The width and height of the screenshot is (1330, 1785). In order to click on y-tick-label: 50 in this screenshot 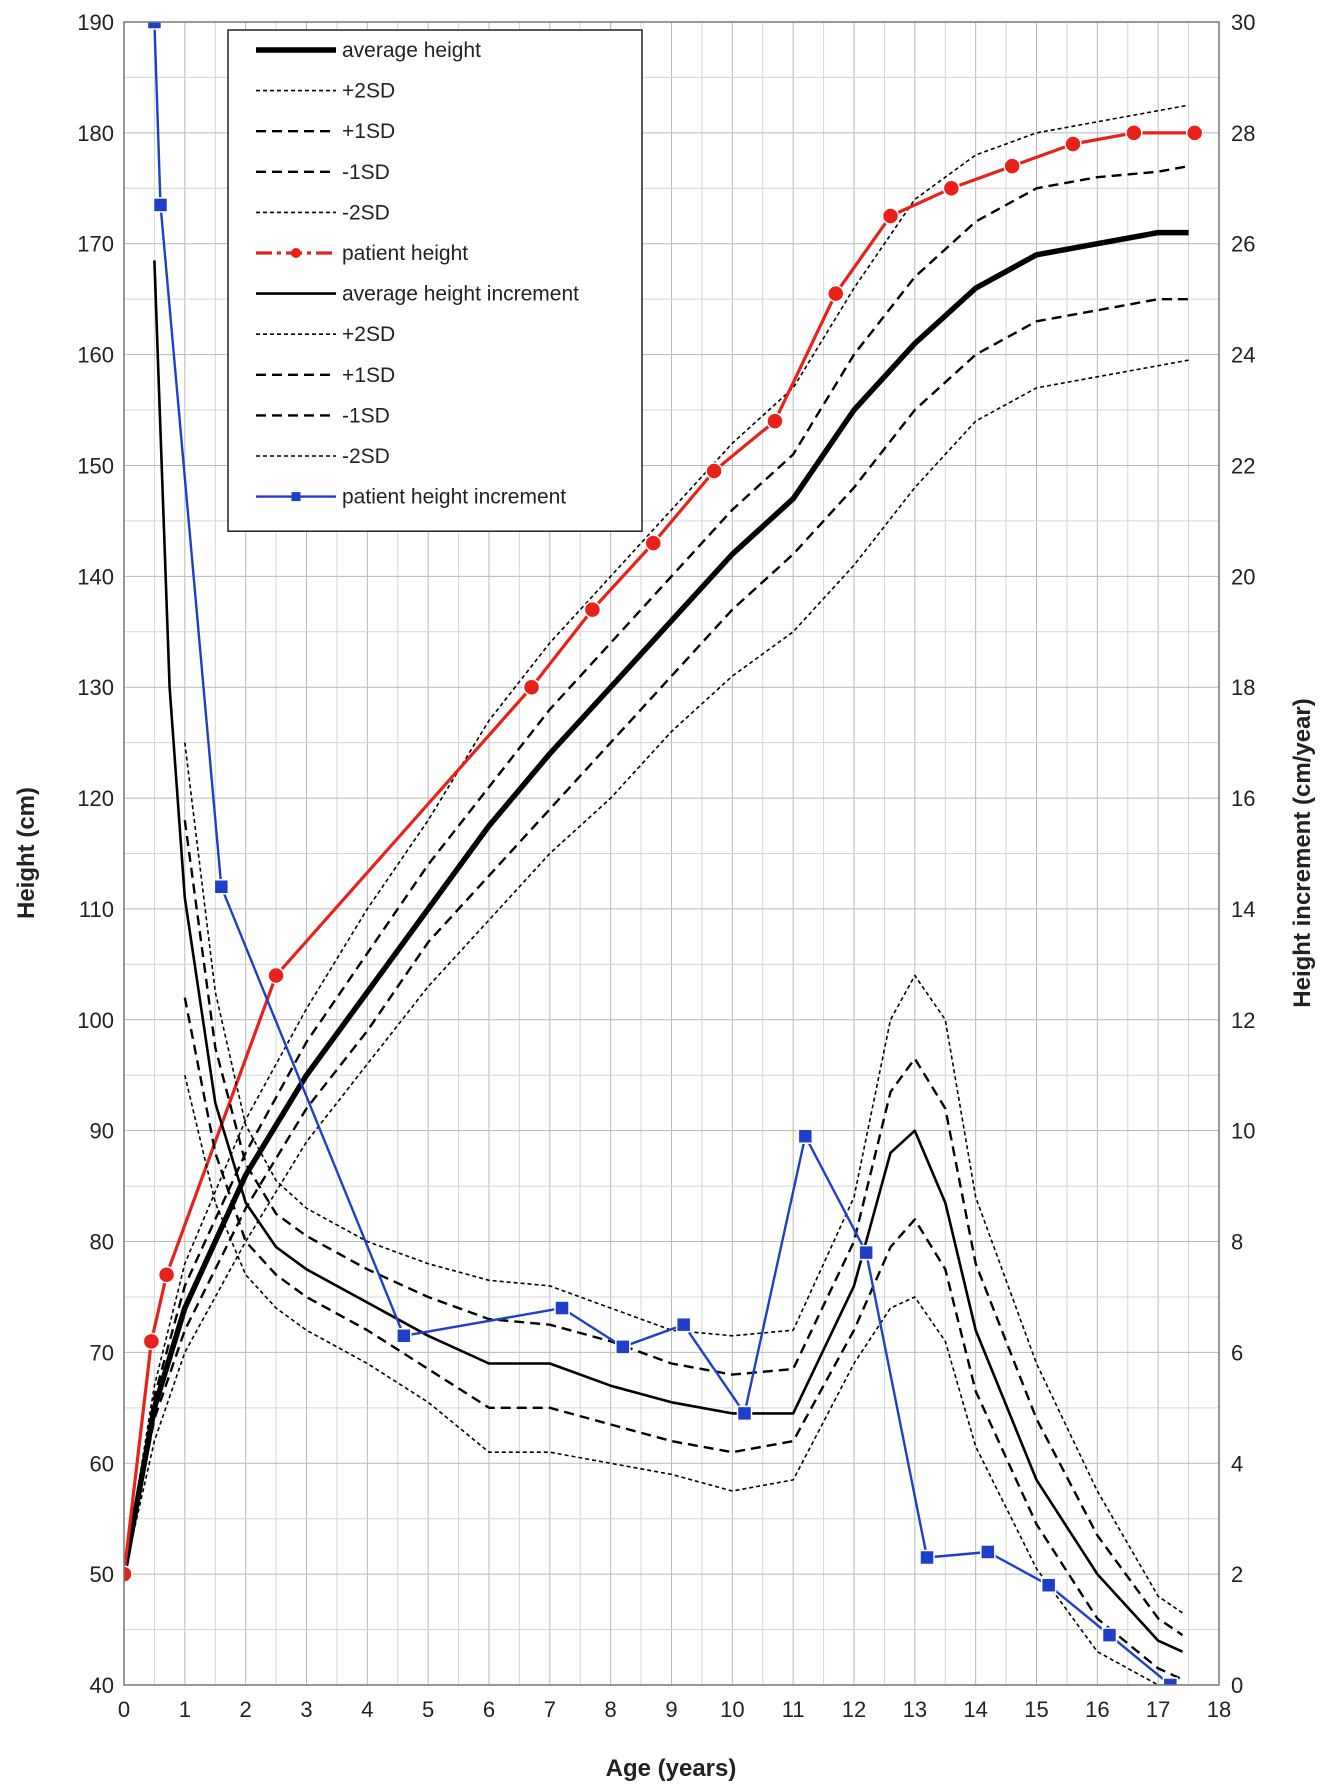, I will do `click(102, 1574)`.